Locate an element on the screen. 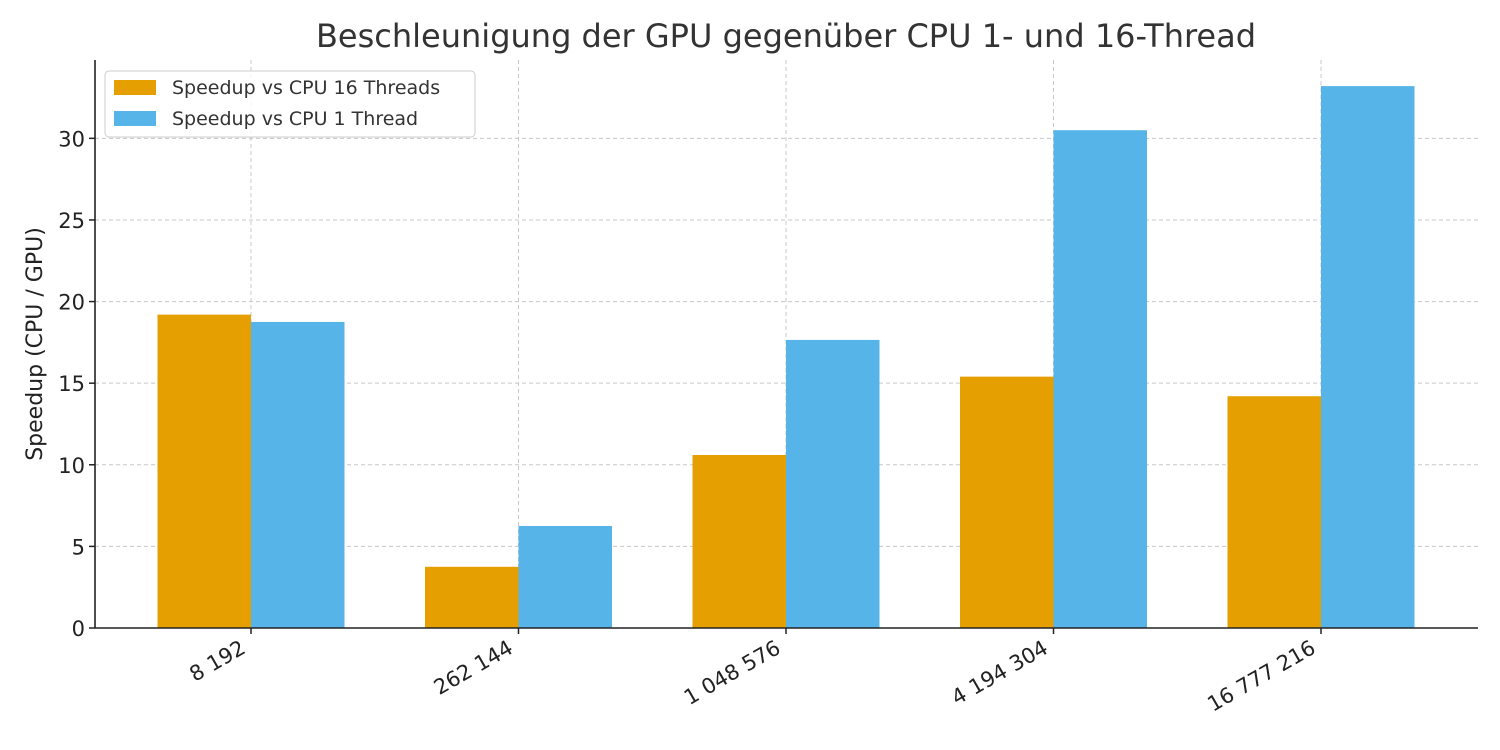 This screenshot has width=1500, height=750. y-tick-label: 25 is located at coordinates (71, 221).